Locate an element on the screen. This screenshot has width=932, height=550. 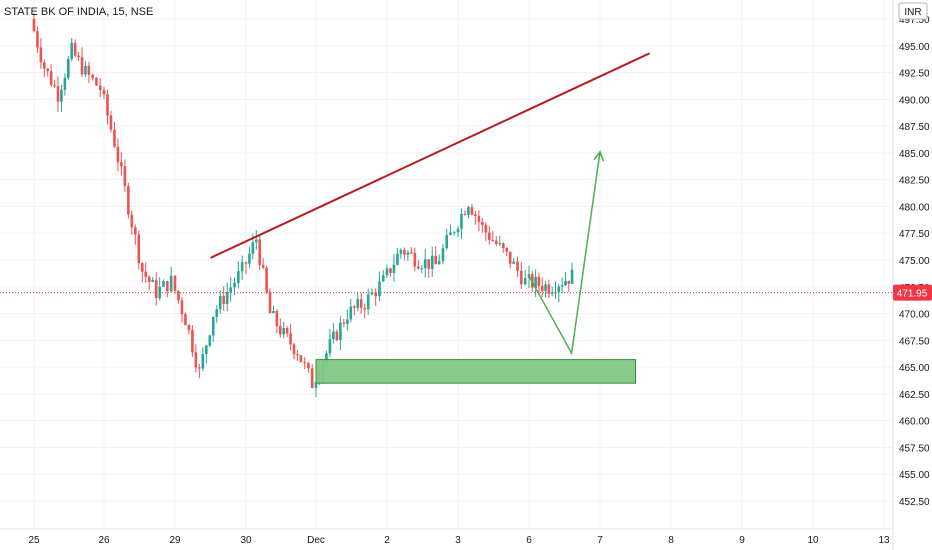
time-axis: 25 26 29 30 Dec 2 3 6 7 8 9 10 13 is located at coordinates (459, 540).